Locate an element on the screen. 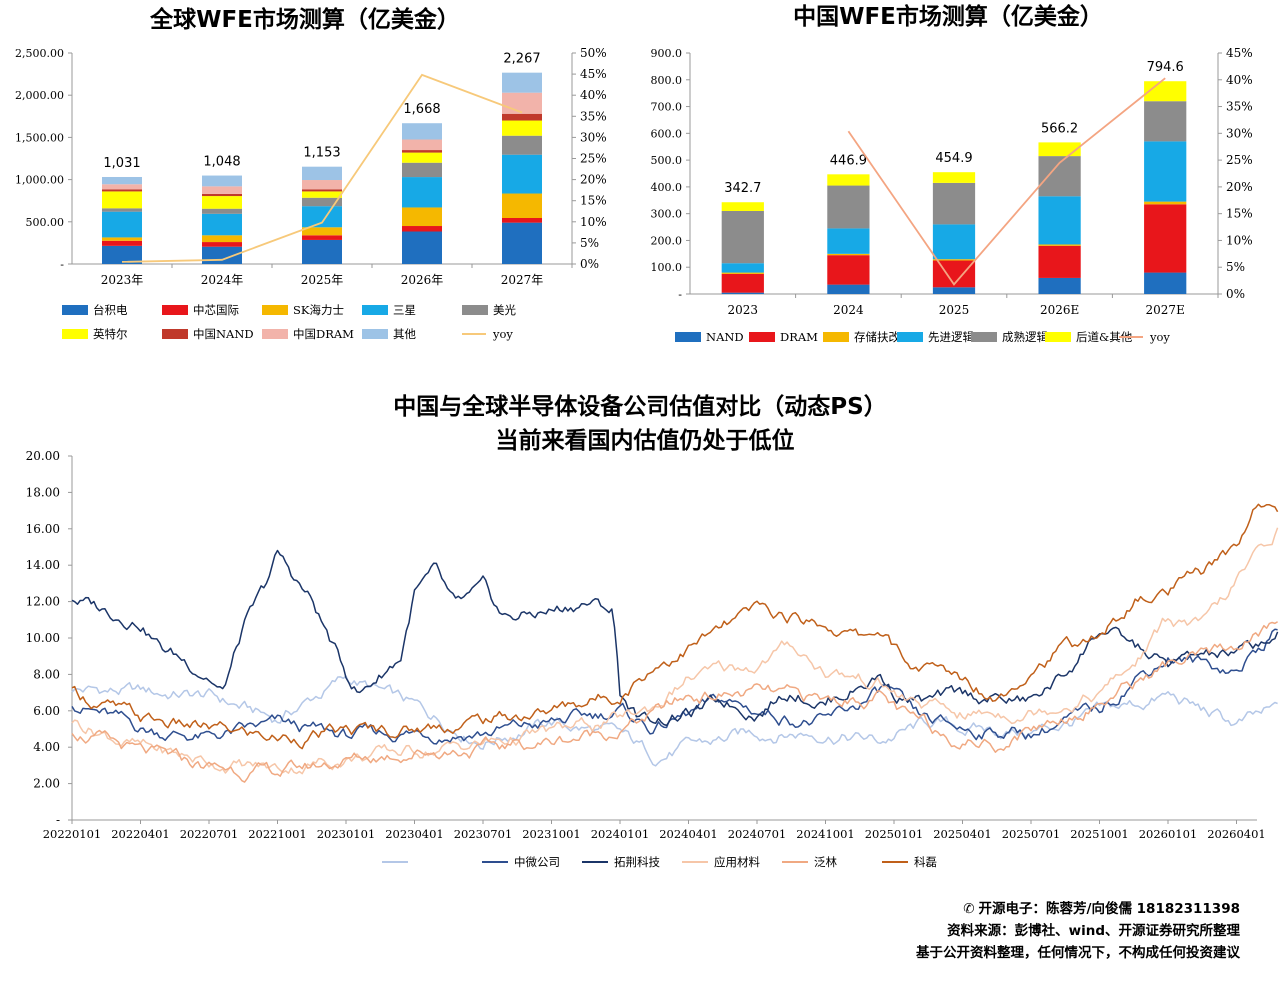 This screenshot has width=1280, height=981. y2-tick-label: 40% is located at coordinates (593, 95).